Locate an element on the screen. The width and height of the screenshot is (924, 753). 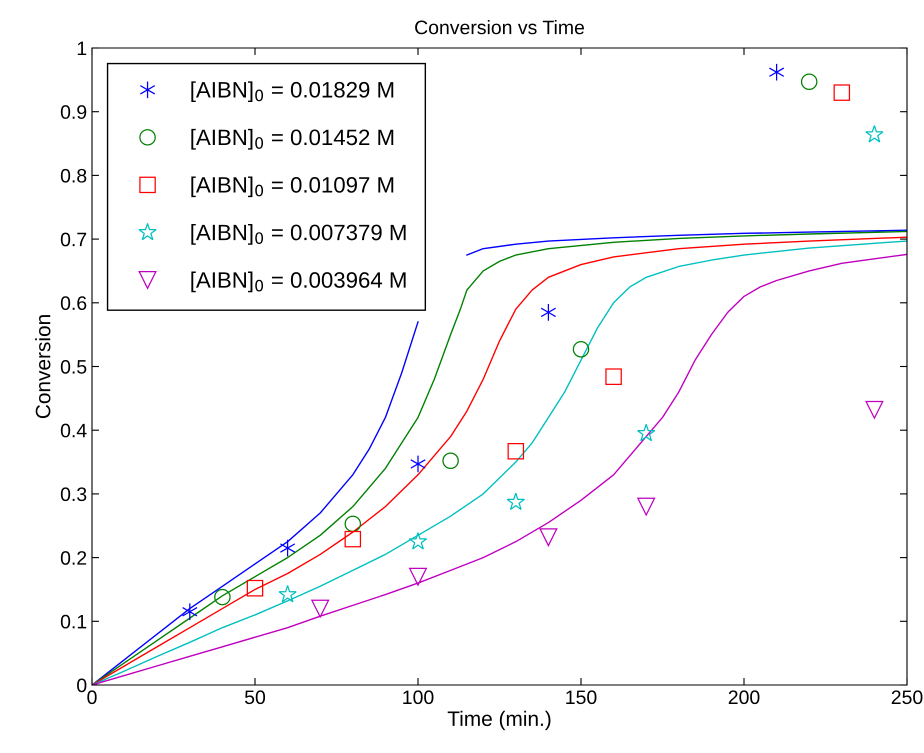
legend-label: [AIBN]$_{0}$ = 0.007379 M is located at coordinates (298, 234).